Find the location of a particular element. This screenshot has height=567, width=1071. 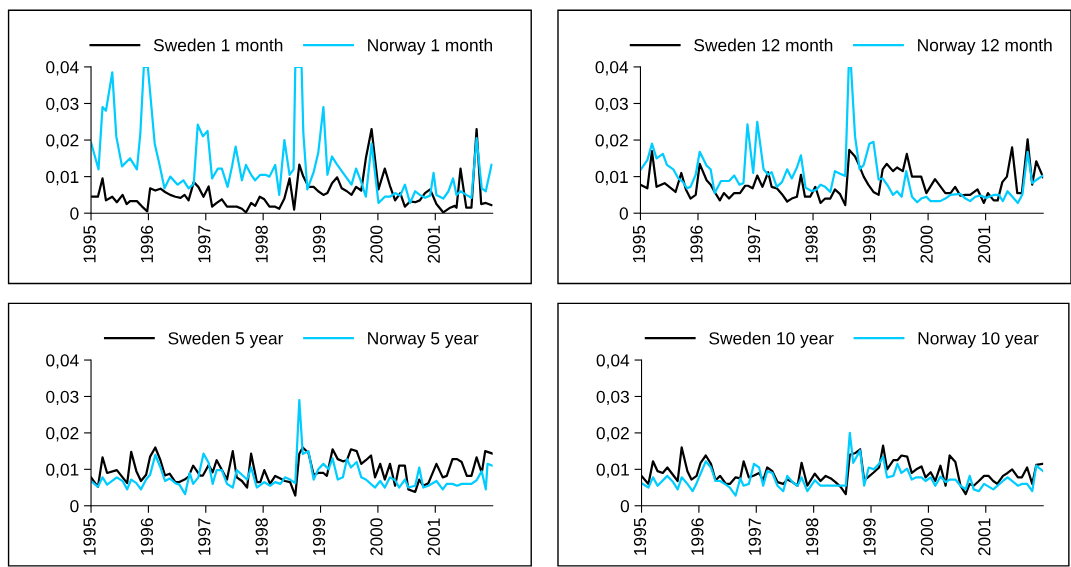

legend-label: Sweden 5 year is located at coordinates (226, 339).